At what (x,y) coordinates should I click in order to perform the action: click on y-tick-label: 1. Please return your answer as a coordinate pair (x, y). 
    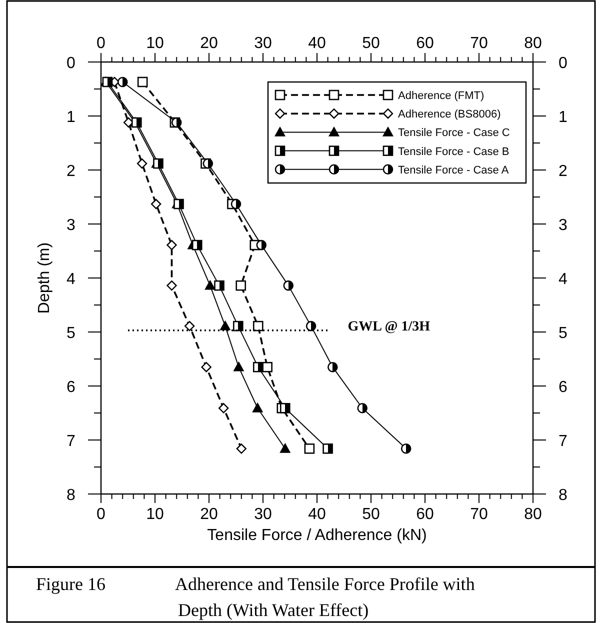
    Looking at the image, I should click on (71, 117).